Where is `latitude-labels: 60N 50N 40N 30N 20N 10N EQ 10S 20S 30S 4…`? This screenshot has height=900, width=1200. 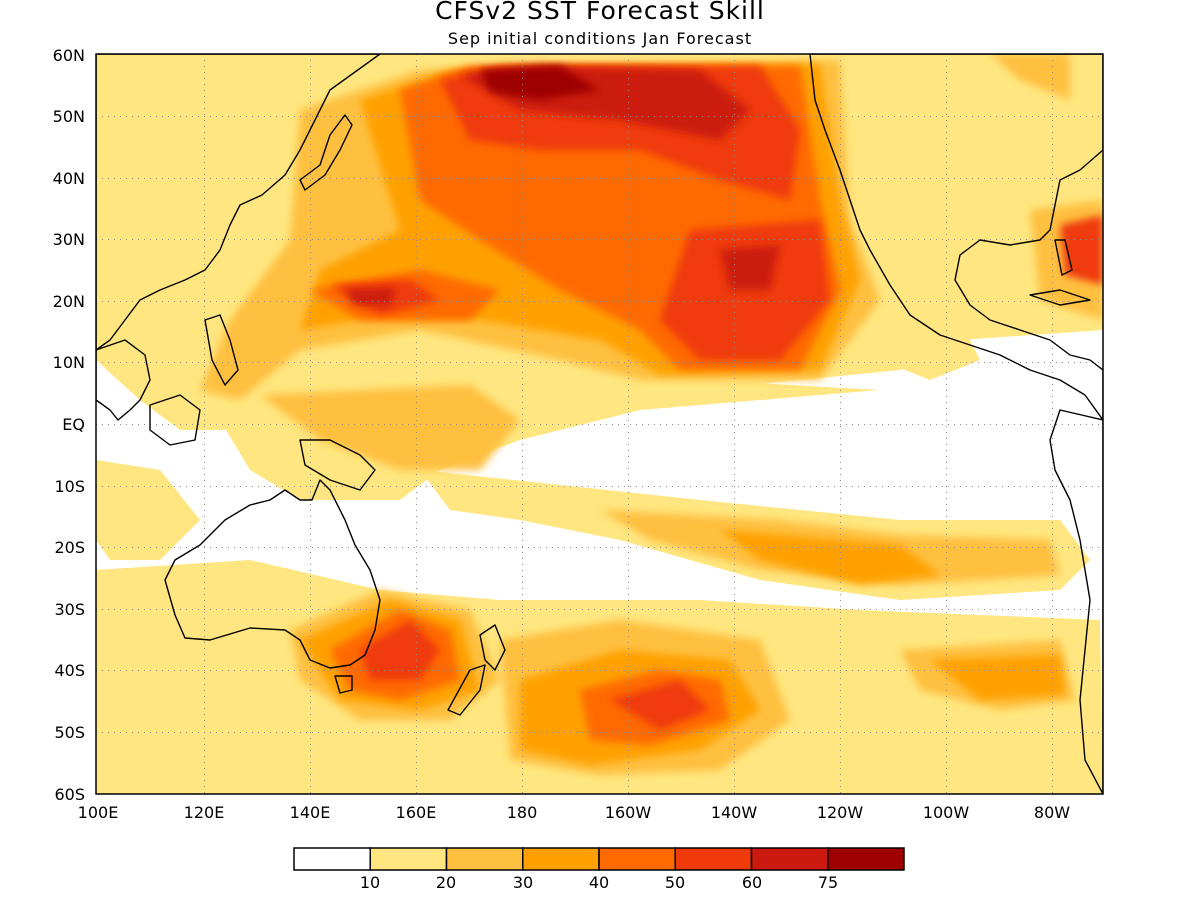
latitude-labels: 60N 50N 40N 30N 20N 10N EQ 10S 20S 30S 4… is located at coordinates (69, 425).